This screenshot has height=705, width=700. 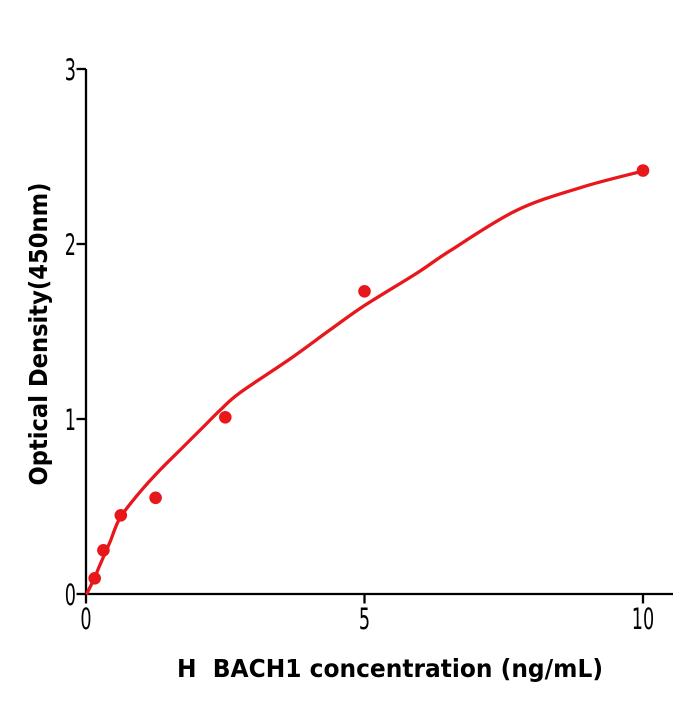 What do you see at coordinates (364, 619) in the screenshot?
I see `x-tick-label: 5` at bounding box center [364, 619].